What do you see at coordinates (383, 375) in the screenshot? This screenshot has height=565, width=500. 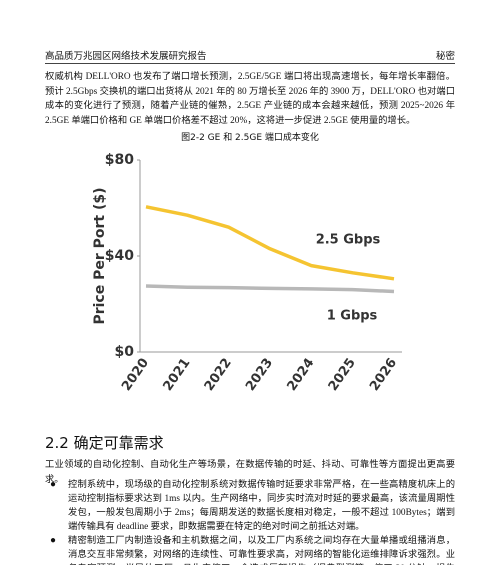 I see `x-tick-label: 2026` at bounding box center [383, 375].